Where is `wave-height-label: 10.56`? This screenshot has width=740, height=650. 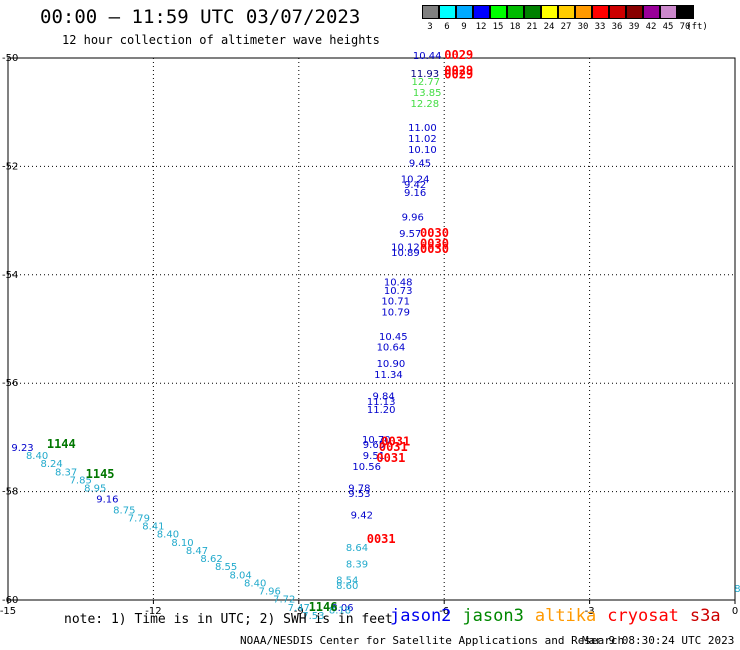
wave-height-label: 10.56 is located at coordinates (366, 467).